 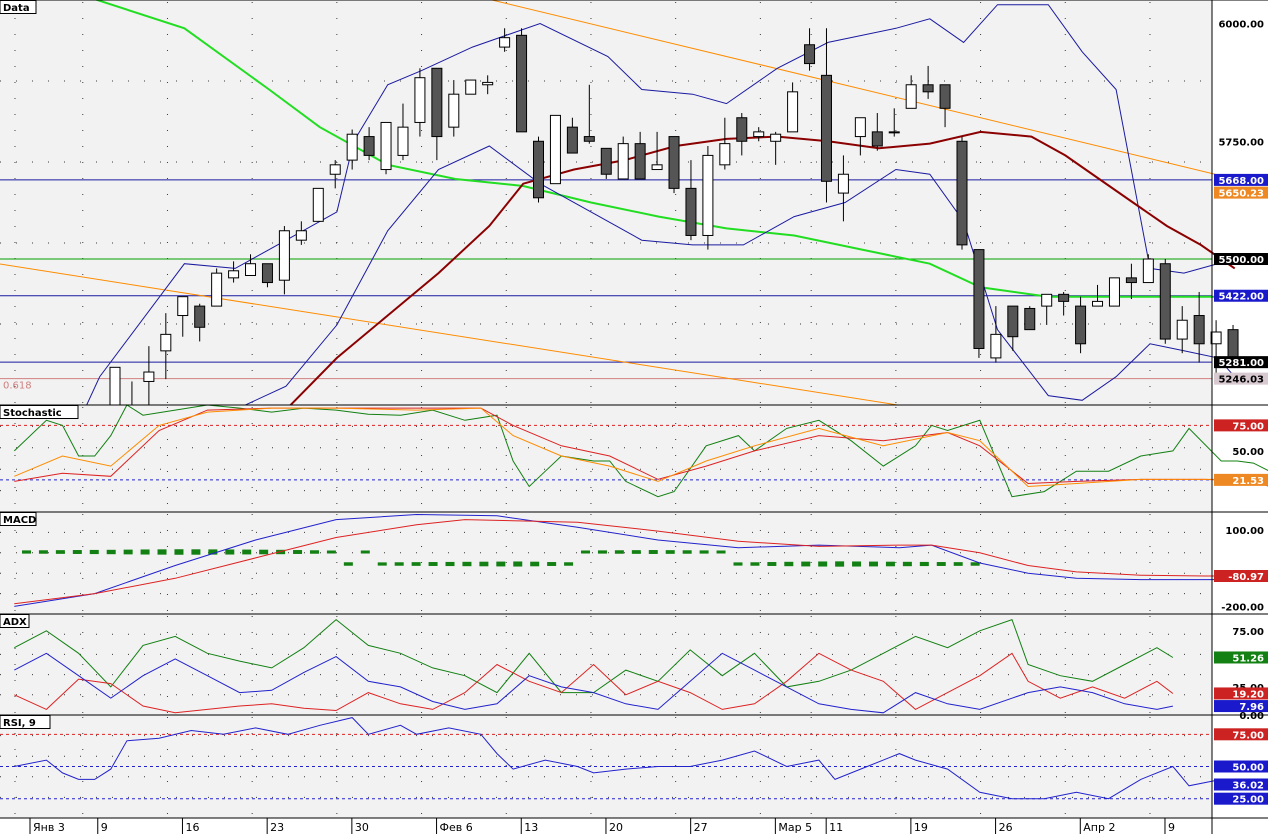 I want to click on panel-title: ADX, so click(x=15, y=622).